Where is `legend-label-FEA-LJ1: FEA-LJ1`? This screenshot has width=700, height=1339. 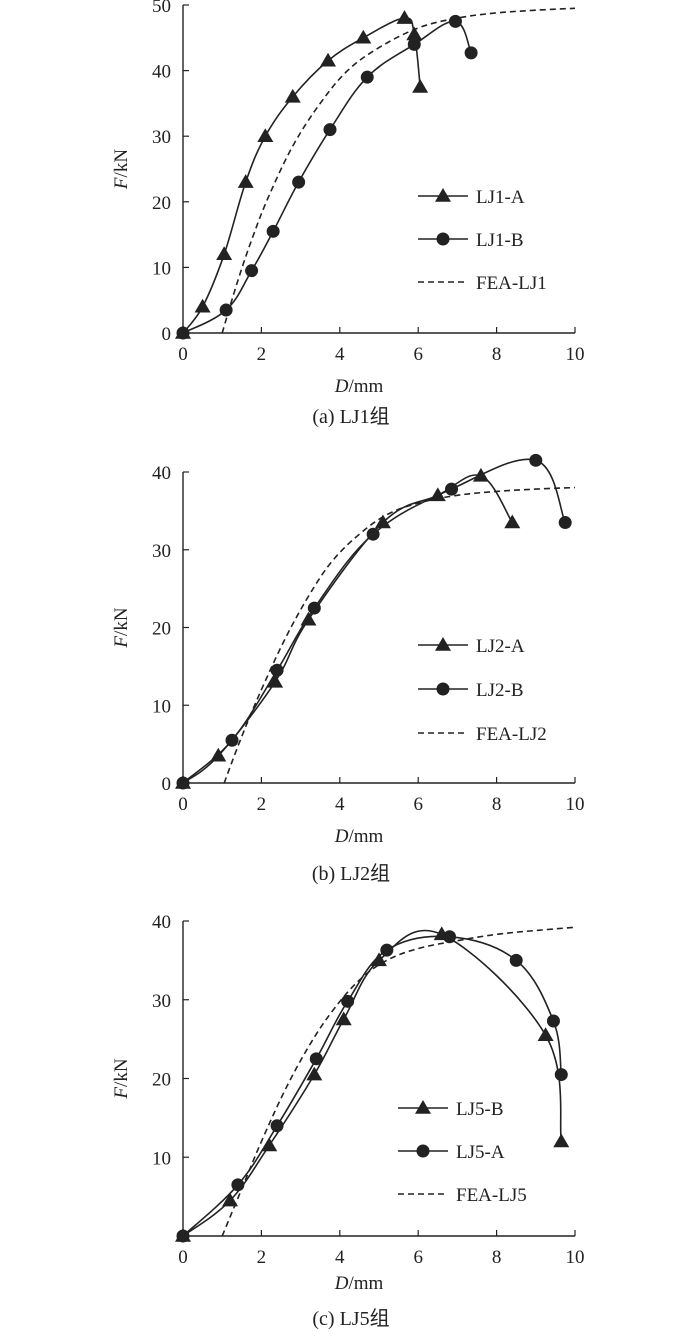 legend-label-FEA-LJ1: FEA-LJ1 is located at coordinates (511, 283).